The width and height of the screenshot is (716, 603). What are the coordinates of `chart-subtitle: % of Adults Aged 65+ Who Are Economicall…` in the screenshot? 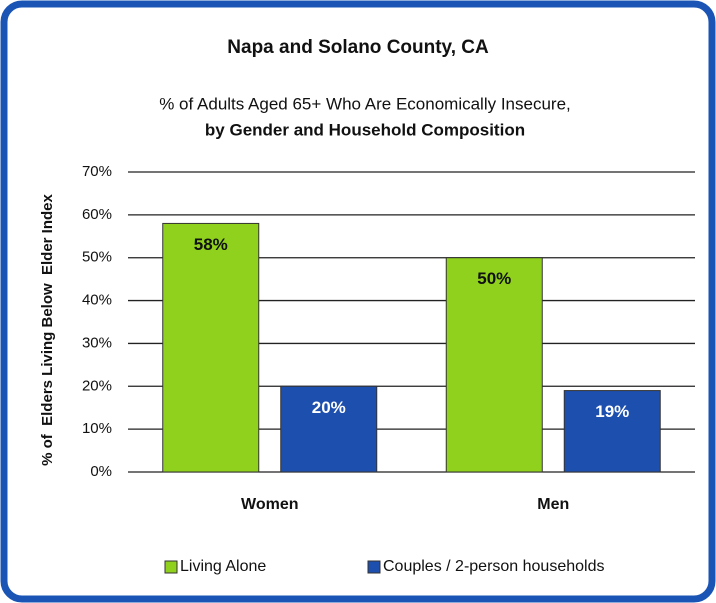 It's located at (365, 103).